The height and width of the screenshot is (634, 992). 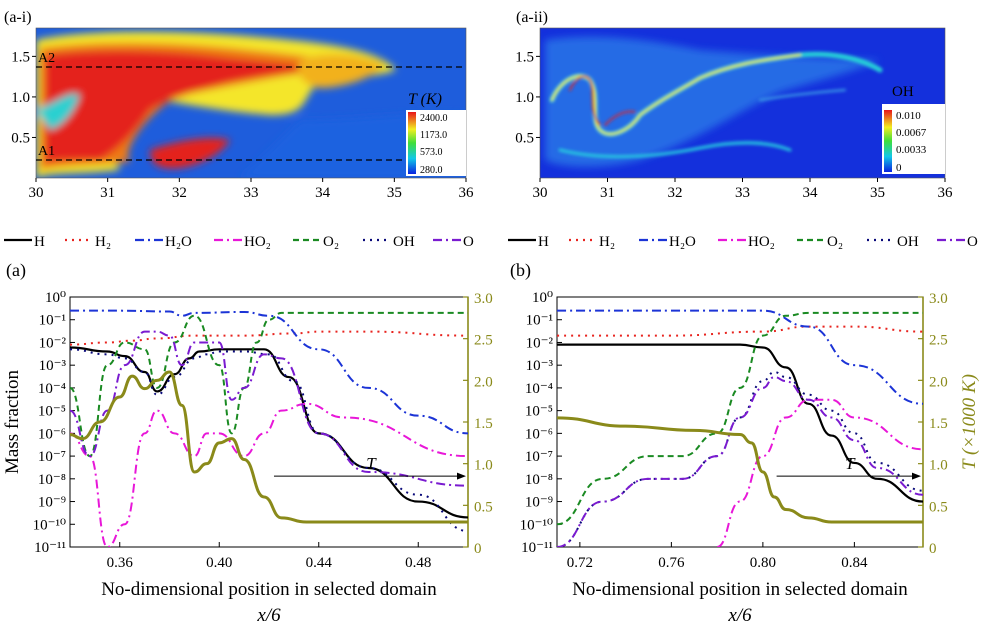 What do you see at coordinates (899, 168) in the screenshot?
I see `cb-oh-tick-3: 0` at bounding box center [899, 168].